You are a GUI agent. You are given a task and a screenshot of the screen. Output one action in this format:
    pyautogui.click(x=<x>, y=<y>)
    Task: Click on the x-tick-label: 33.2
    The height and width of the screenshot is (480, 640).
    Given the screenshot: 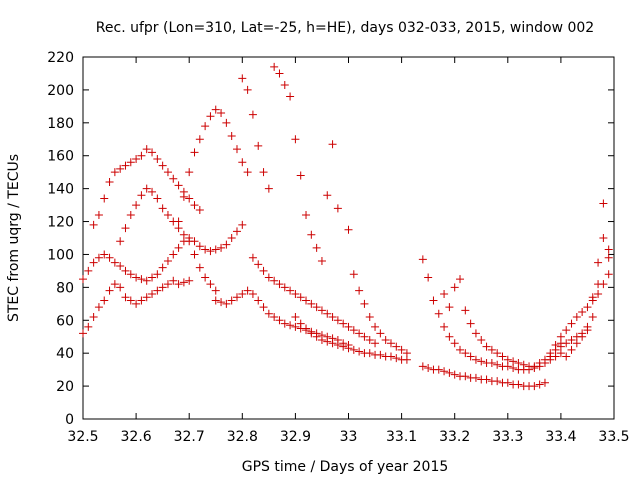 What is the action you would take?
    pyautogui.click(x=454, y=437)
    